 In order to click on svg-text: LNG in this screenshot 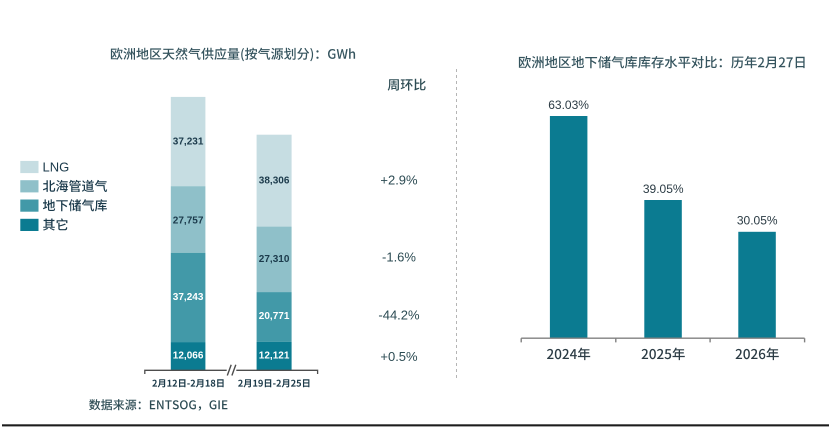, I will do `click(56, 167)`.